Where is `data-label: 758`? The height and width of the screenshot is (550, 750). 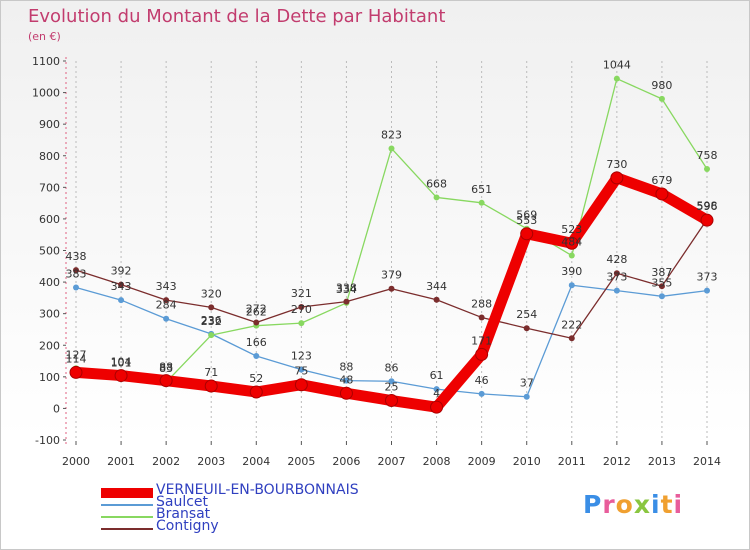 data-label: 758 is located at coordinates (707, 155).